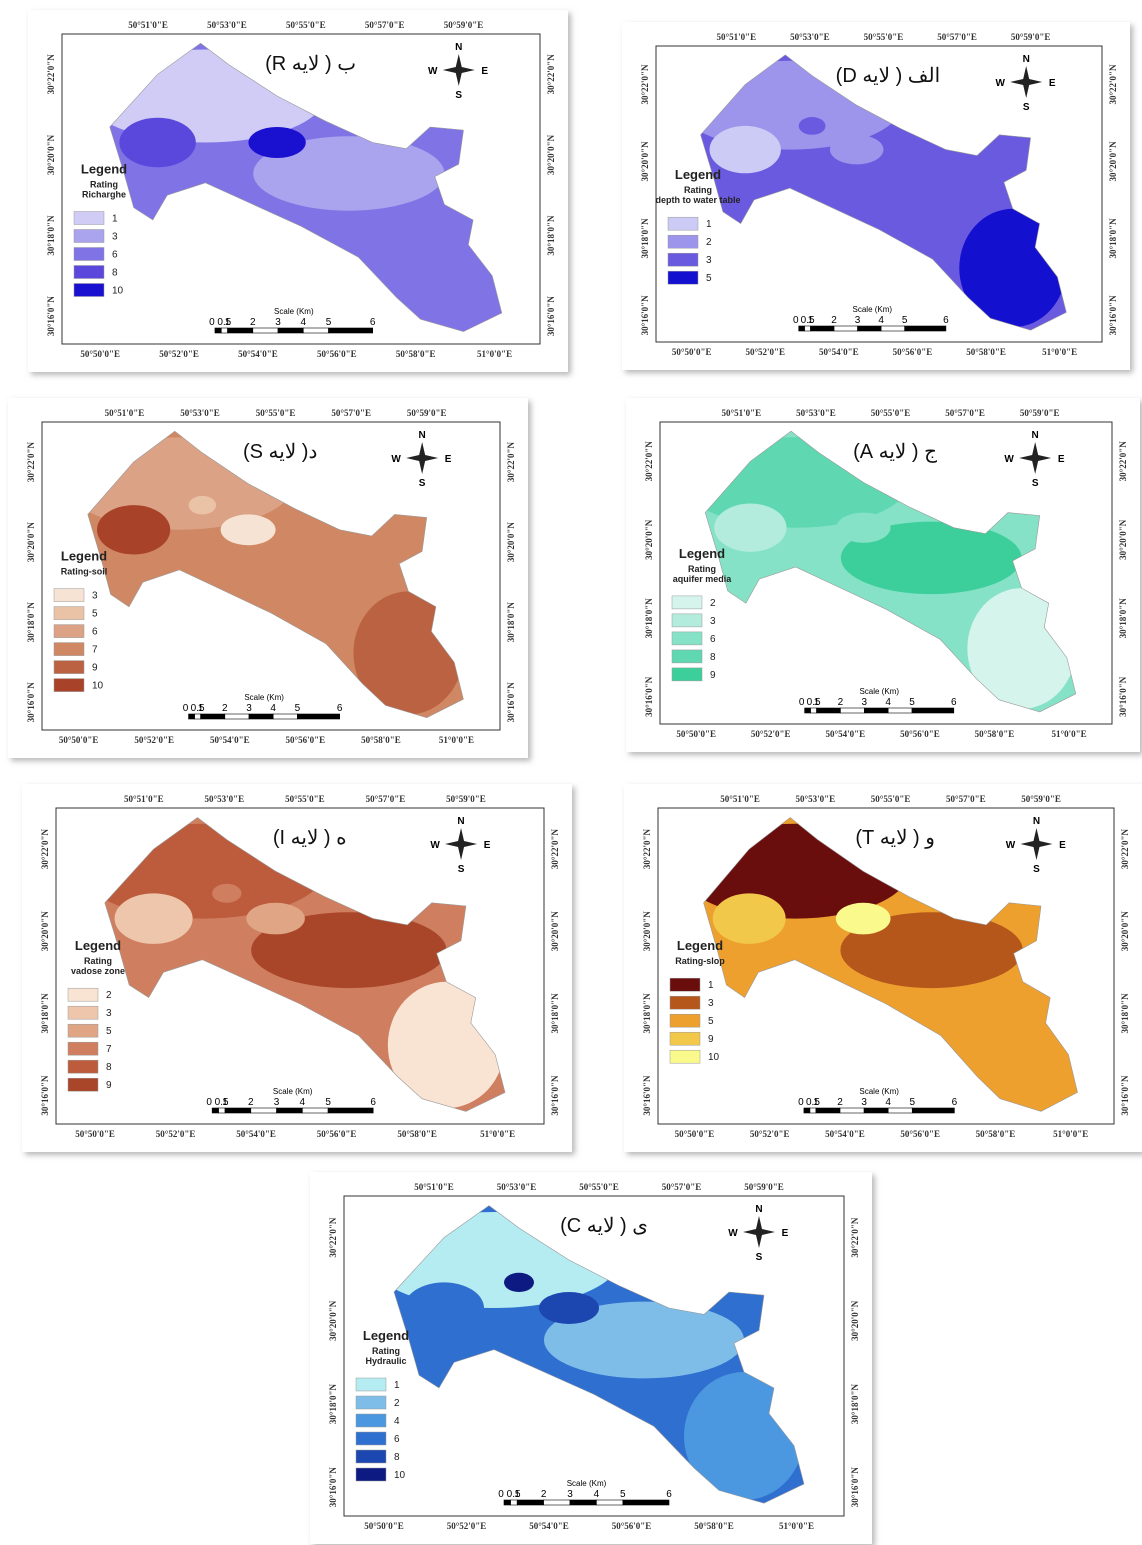 The width and height of the screenshot is (1142, 1545). I want to click on legend-subtitle: vadose zone, so click(98, 971).